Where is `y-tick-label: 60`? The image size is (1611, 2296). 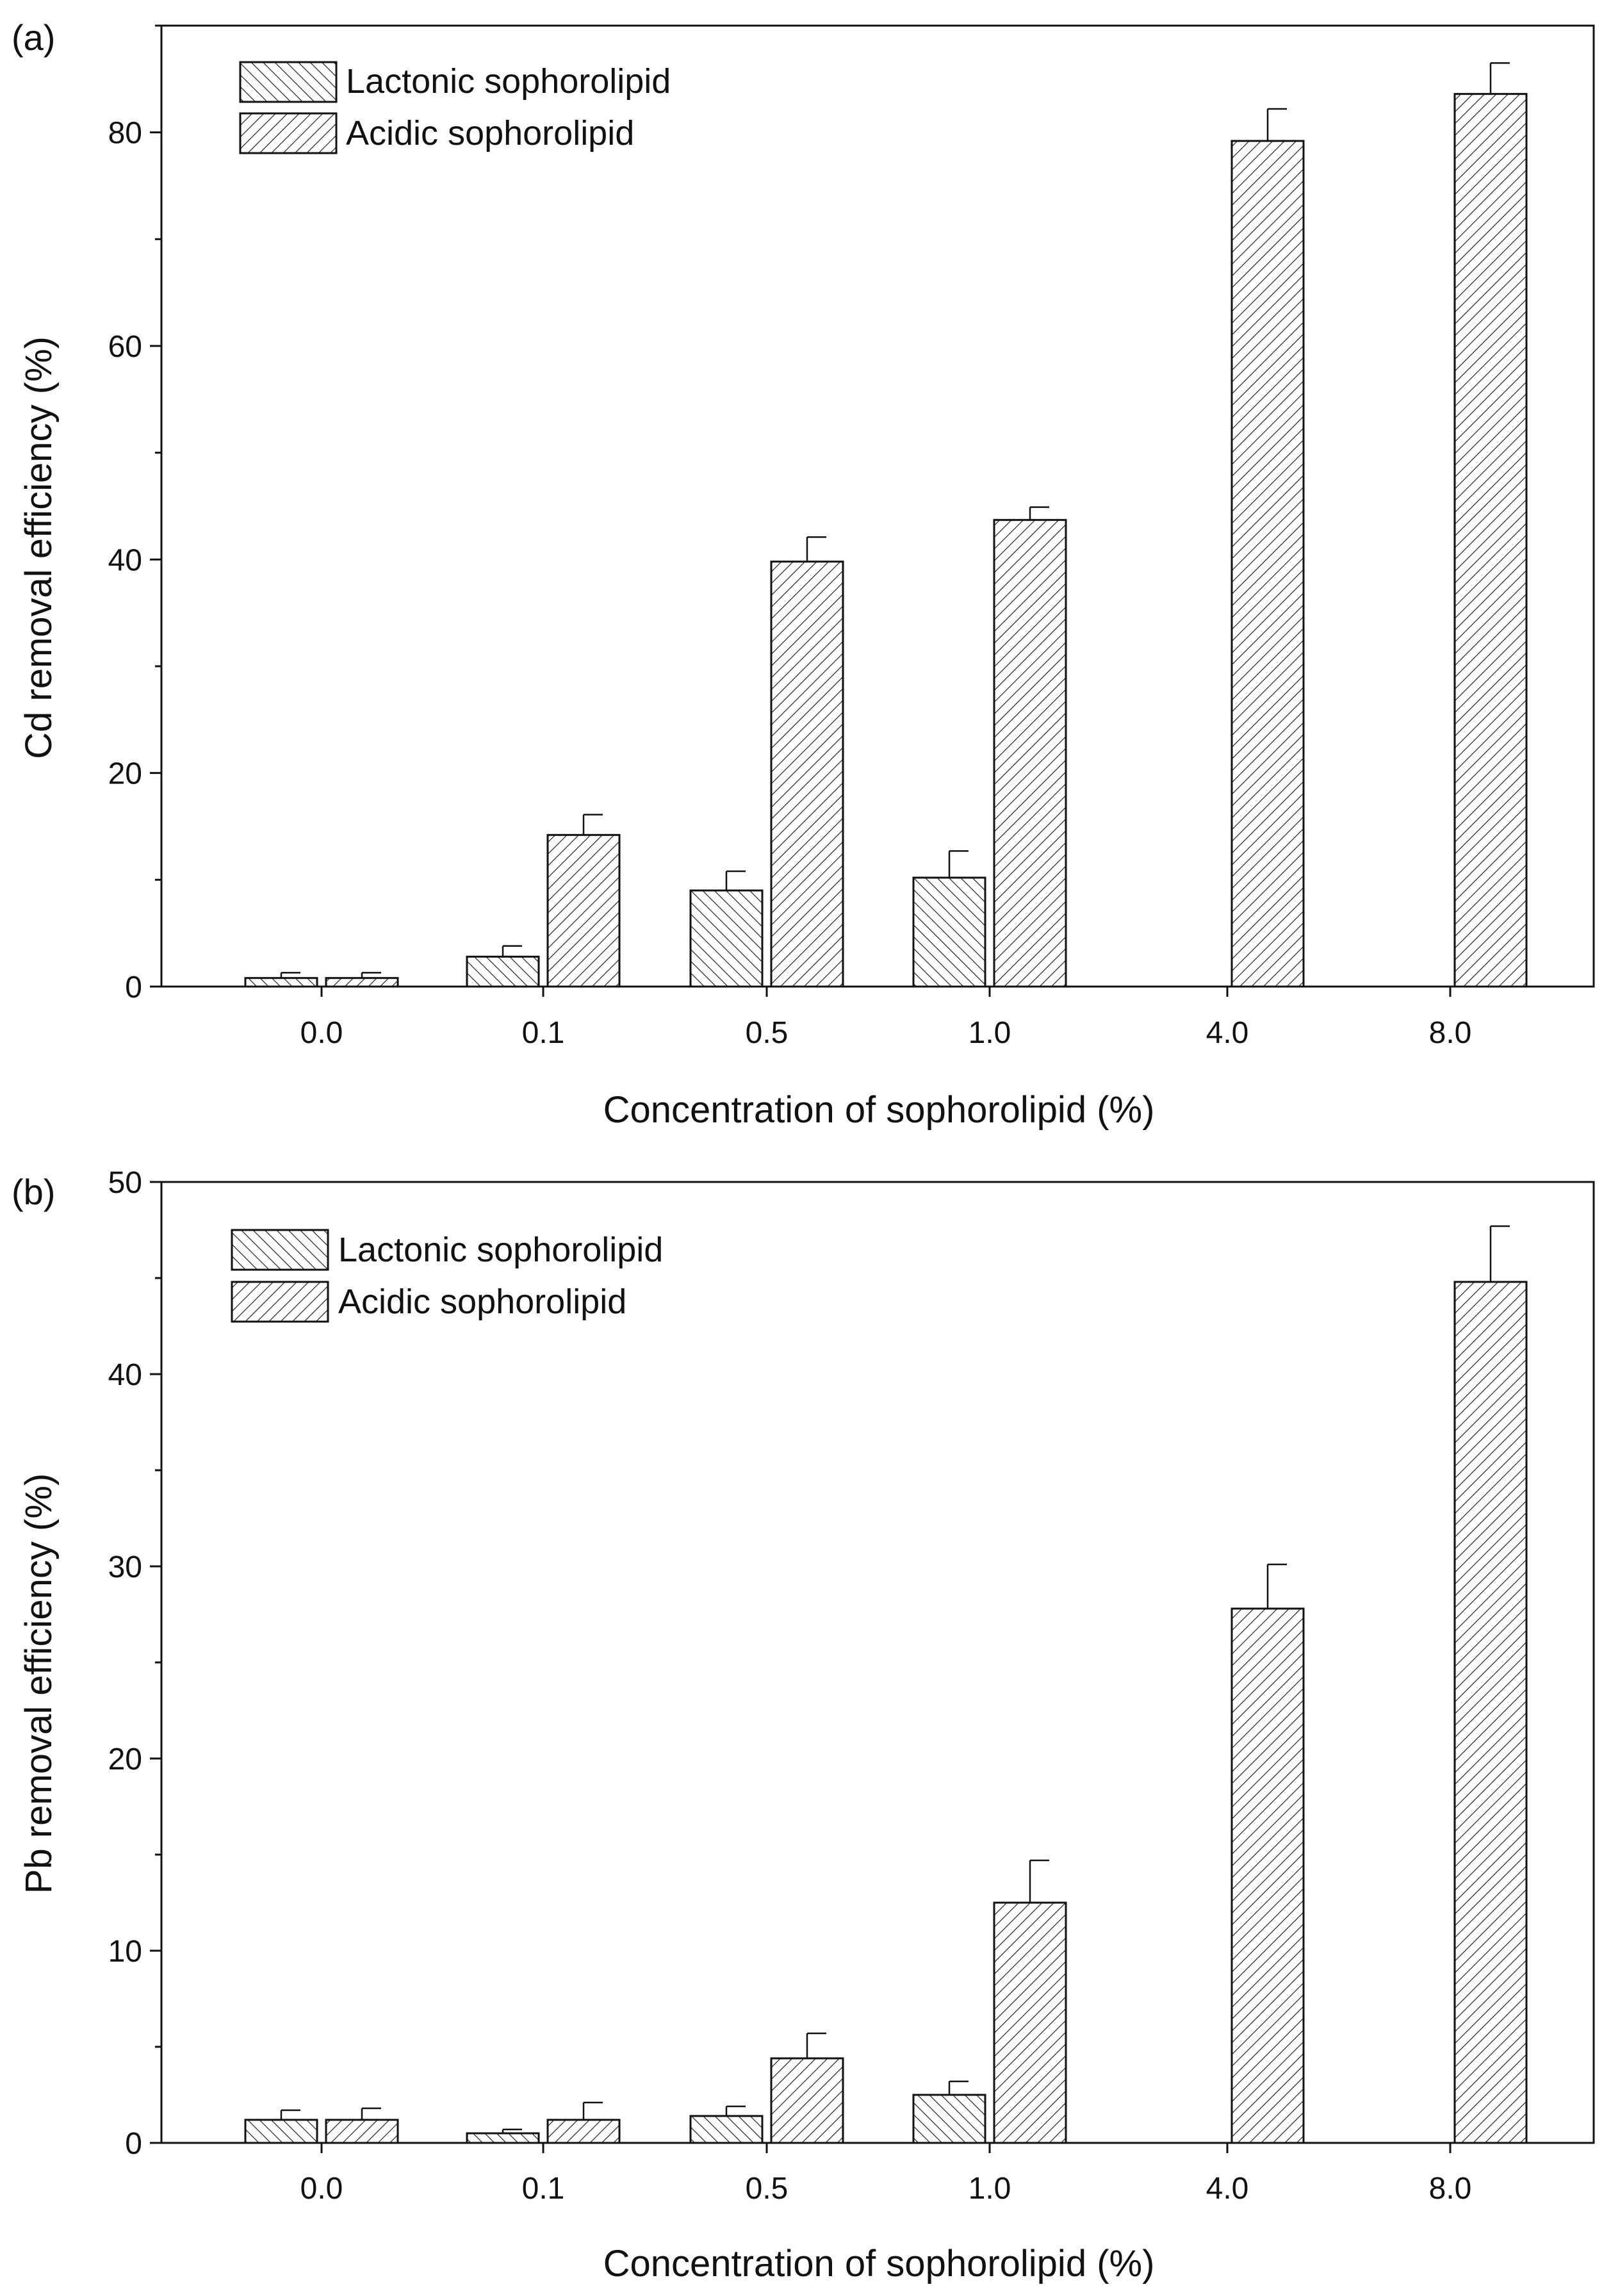
y-tick-label: 60 is located at coordinates (125, 347).